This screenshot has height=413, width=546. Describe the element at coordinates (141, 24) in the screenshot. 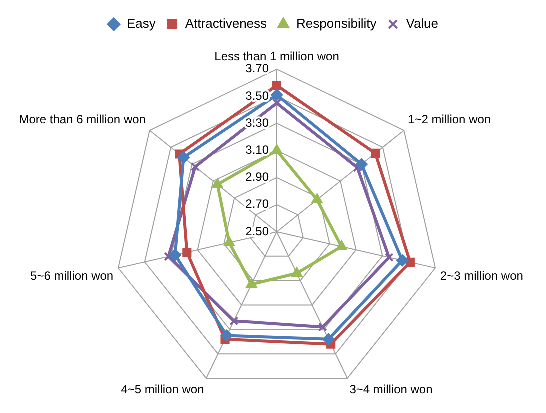

I see `legend-label: Easy` at that location.